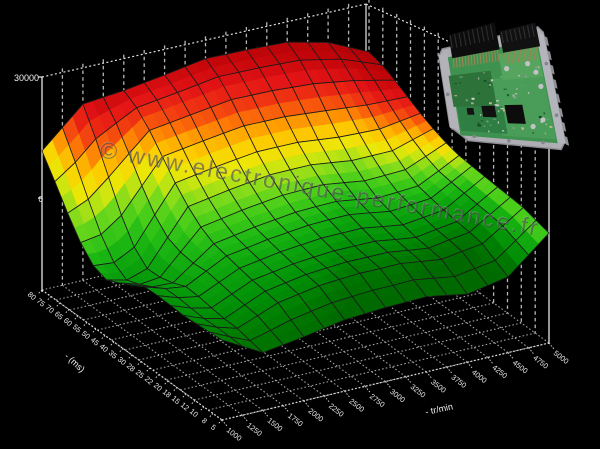  Describe the element at coordinates (41, 199) in the screenshot. I see `svg-text: 0` at that location.